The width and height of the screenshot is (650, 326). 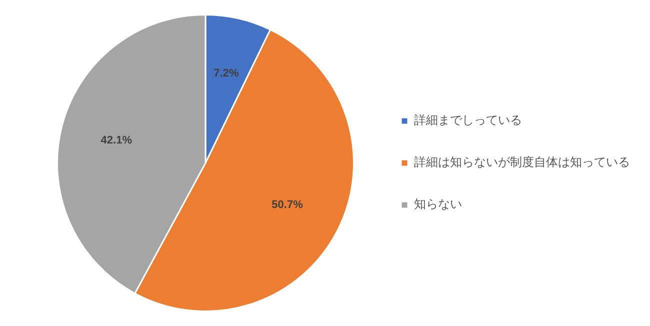 I want to click on data-label: 50.7%, so click(x=288, y=205).